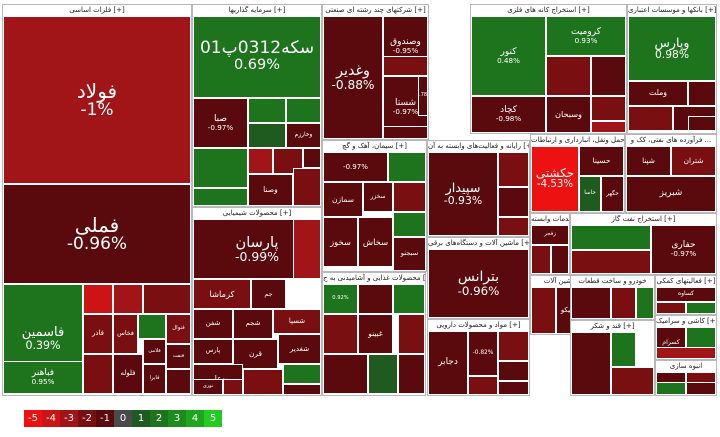  I want to click on sector-s17: خودرو و ساخت قطعات, so click(612, 297).